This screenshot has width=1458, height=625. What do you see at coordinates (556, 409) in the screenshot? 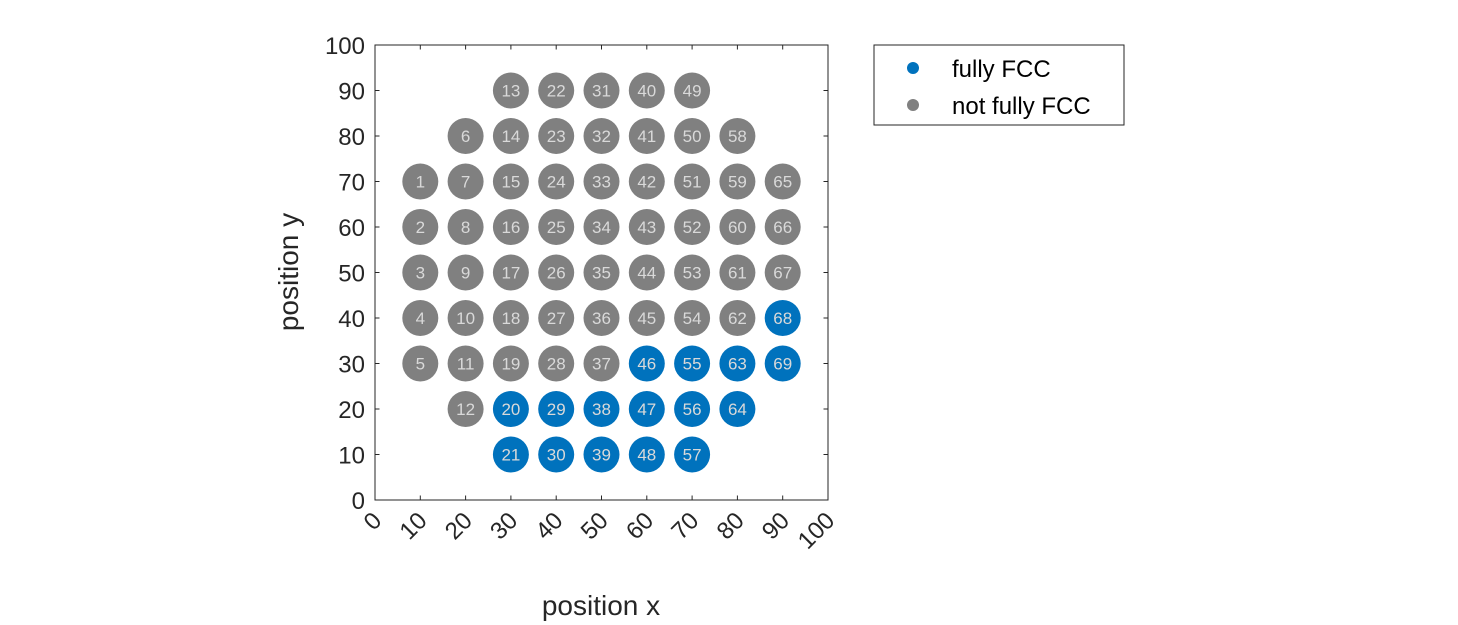
I see `data-point-label: 29` at bounding box center [556, 409].